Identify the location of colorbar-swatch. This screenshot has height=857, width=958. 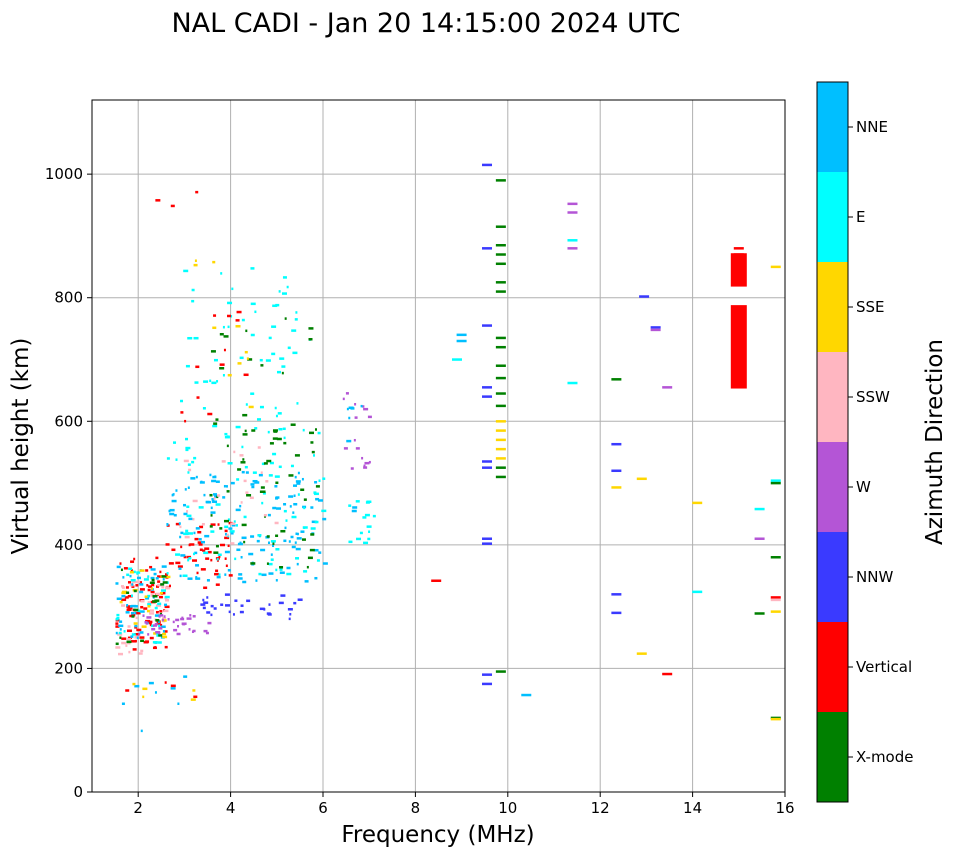
(832, 307).